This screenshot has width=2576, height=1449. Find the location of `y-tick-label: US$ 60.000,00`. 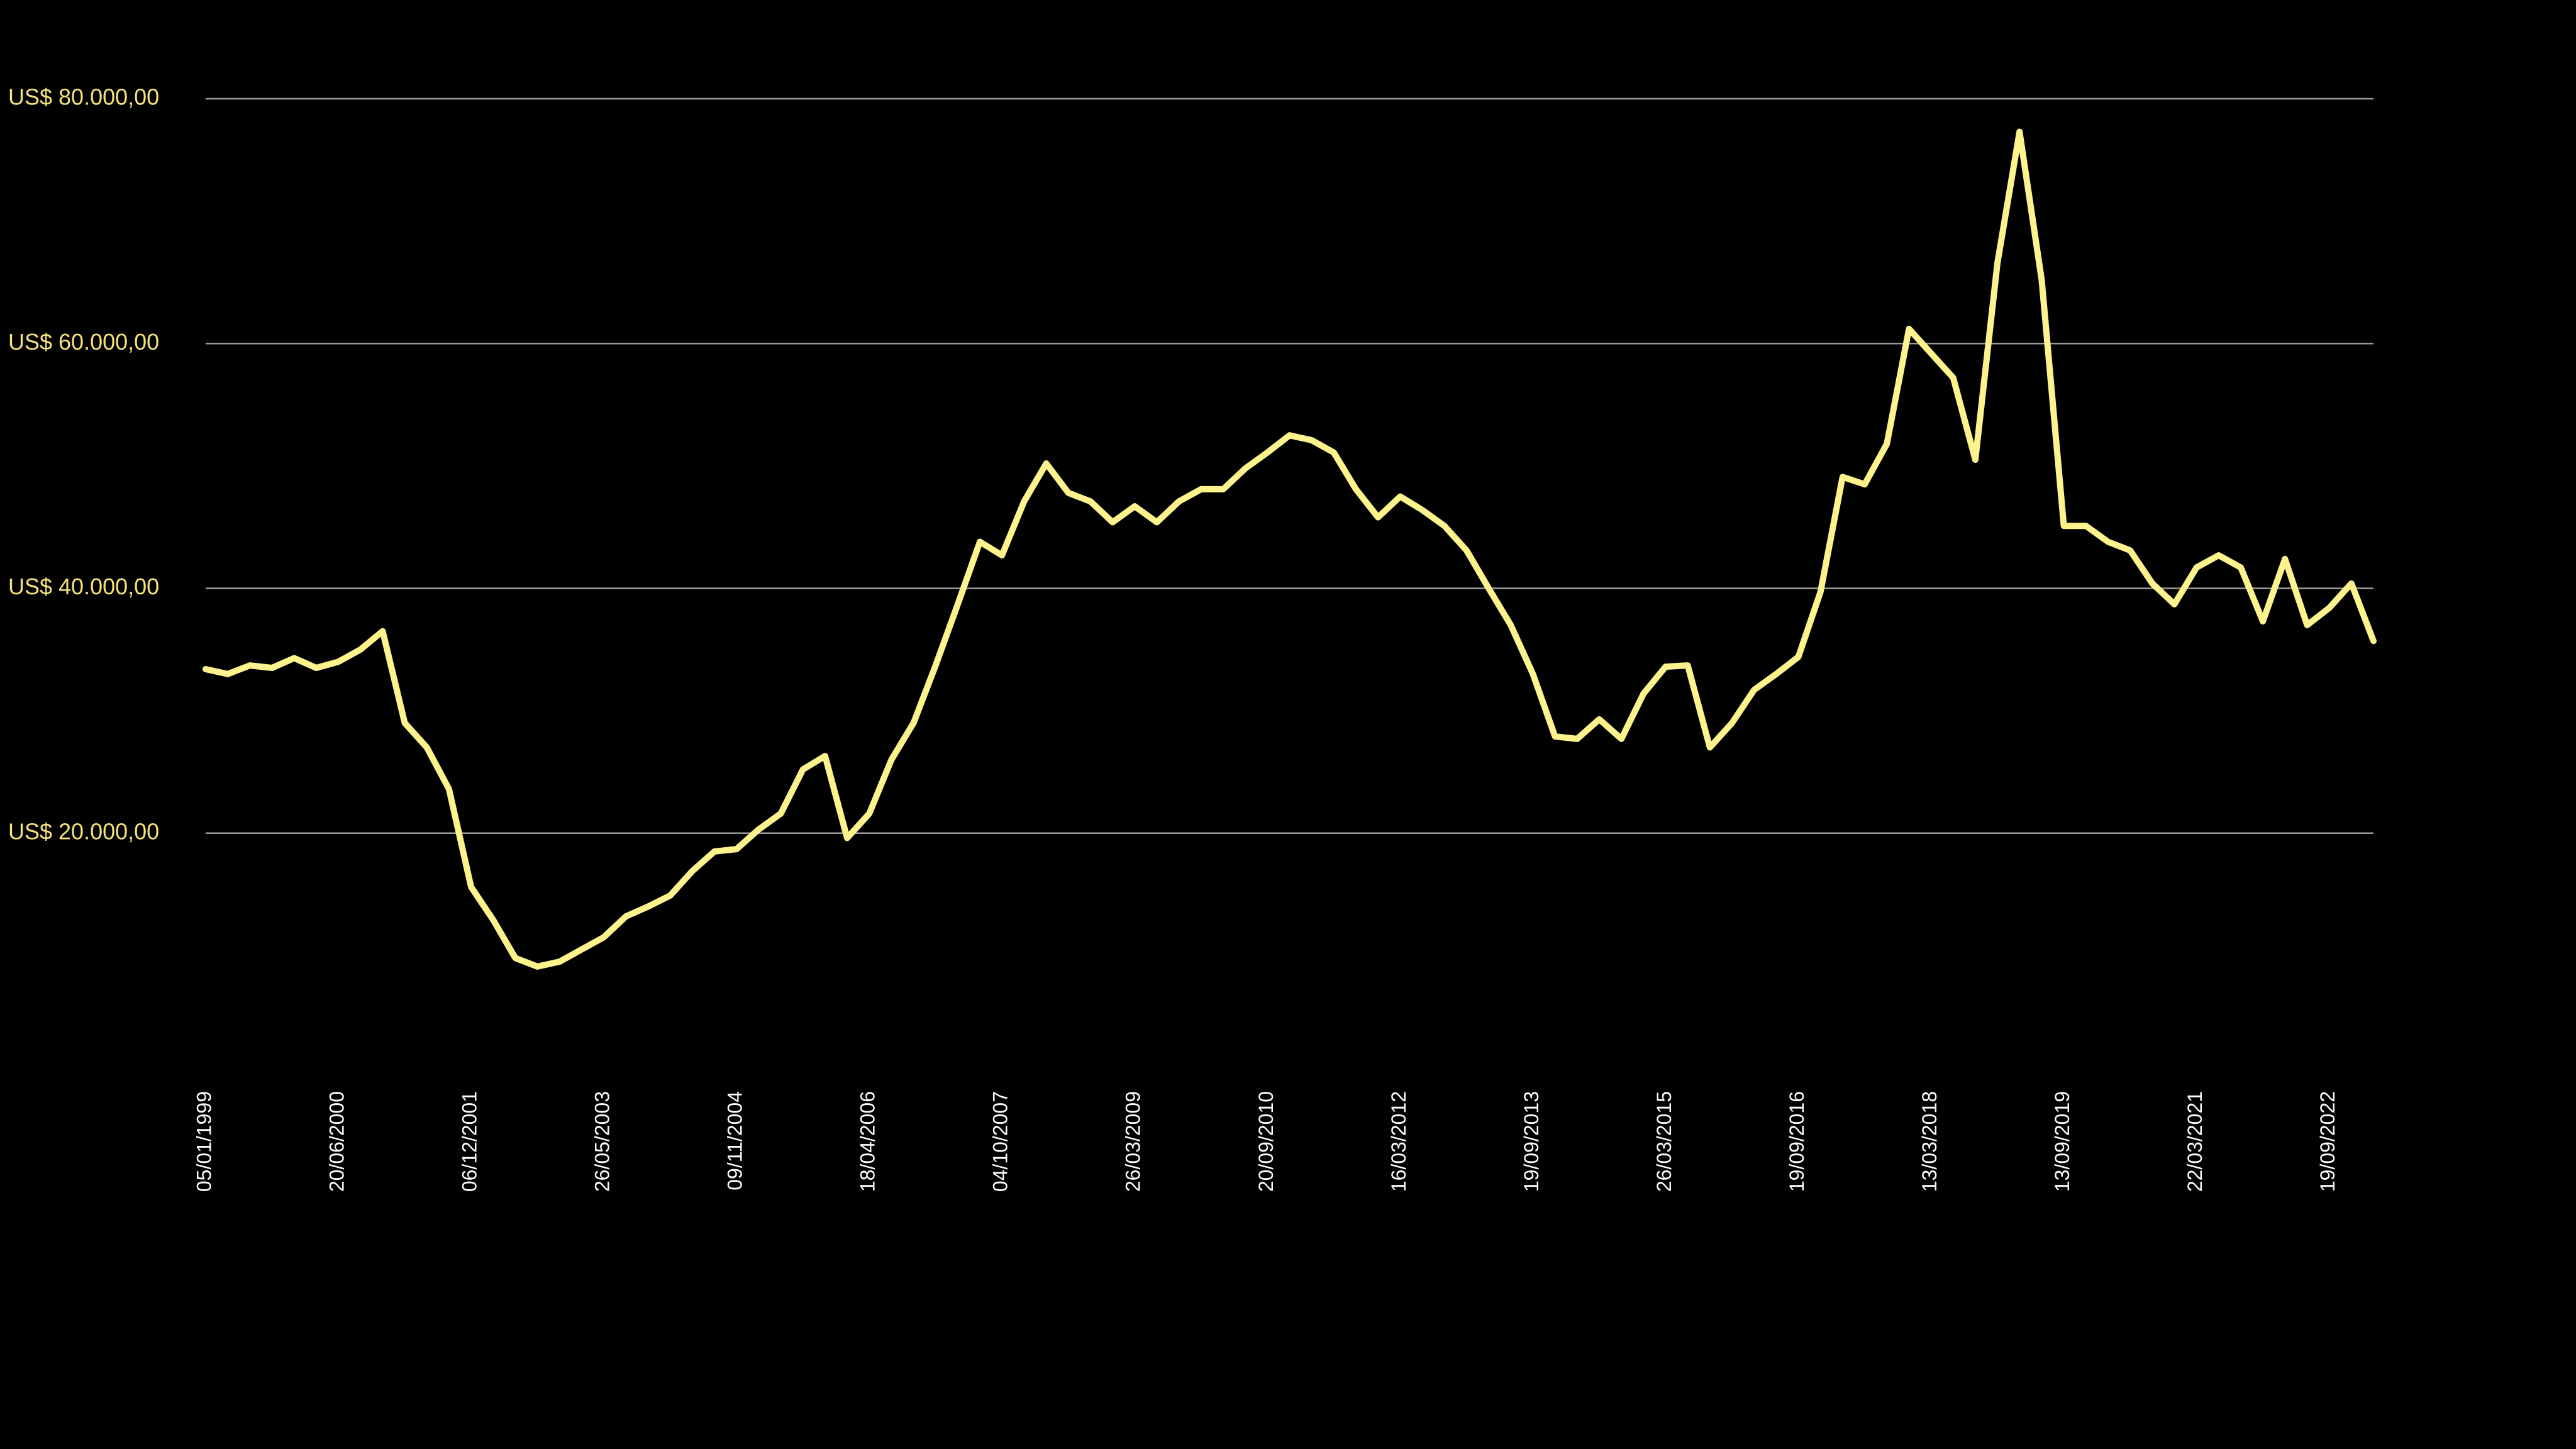

y-tick-label: US$ 60.000,00 is located at coordinates (83, 342).